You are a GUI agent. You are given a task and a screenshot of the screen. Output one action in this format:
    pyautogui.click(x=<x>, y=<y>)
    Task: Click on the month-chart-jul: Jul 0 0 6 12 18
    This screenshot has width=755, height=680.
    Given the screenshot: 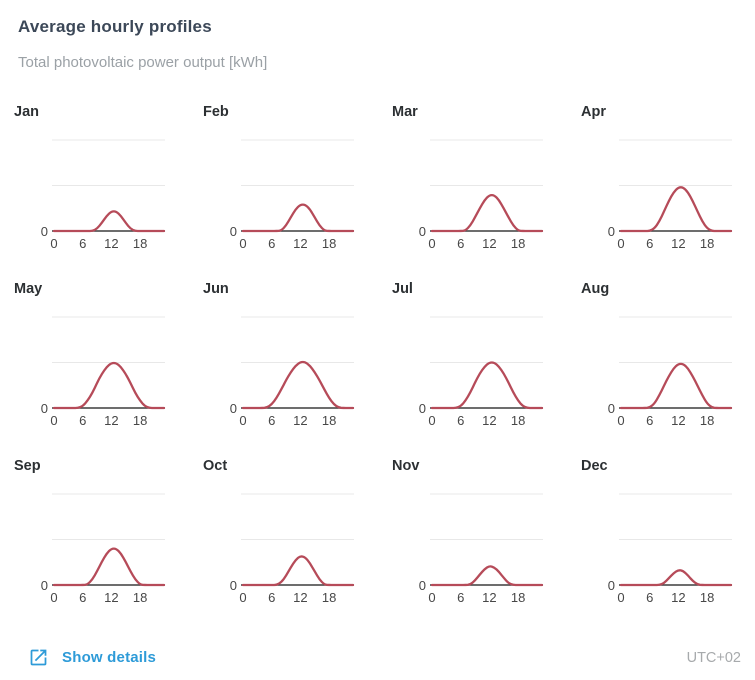 What is the action you would take?
    pyautogui.click(x=486, y=369)
    